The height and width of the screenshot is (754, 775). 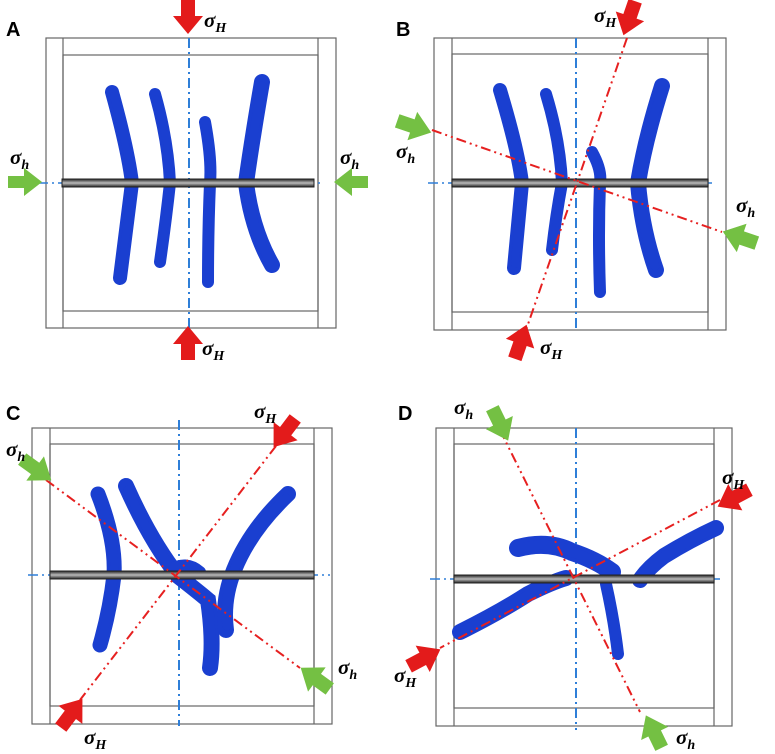 What do you see at coordinates (405, 414) in the screenshot?
I see `panel-letter: D` at bounding box center [405, 414].